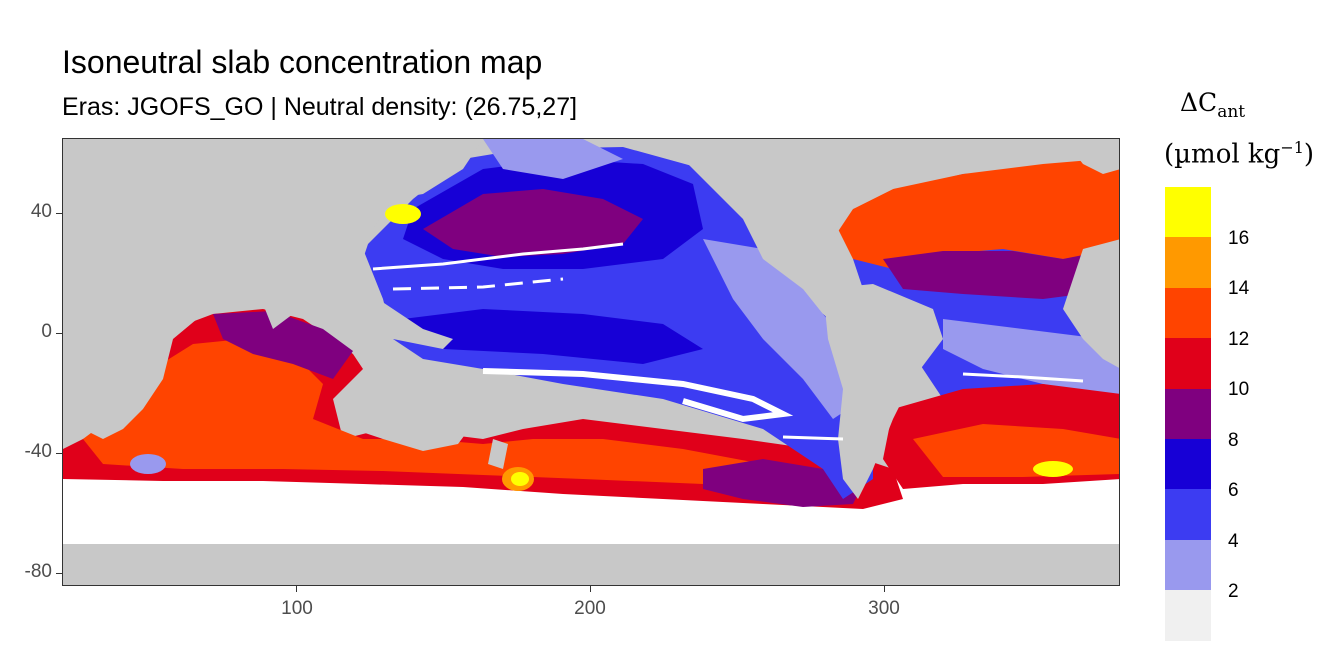 This screenshot has width=1344, height=672. I want to click on land-antarctica, so click(591, 564).